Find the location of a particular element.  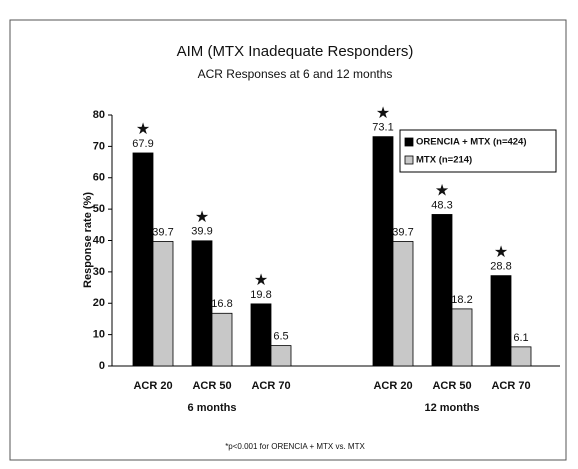

value-label: 6.5 is located at coordinates (280, 337).